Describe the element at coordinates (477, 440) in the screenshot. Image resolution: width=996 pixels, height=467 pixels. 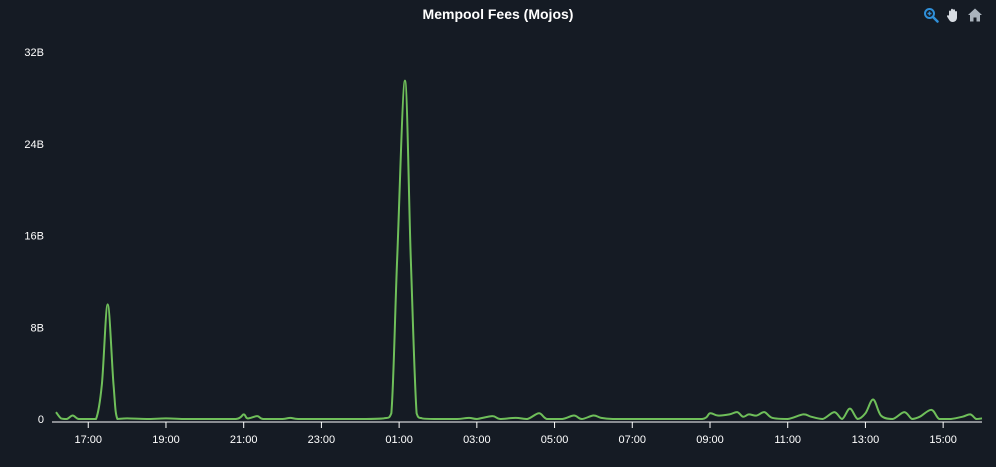
I see `x-tick-label: 03:00` at that location.